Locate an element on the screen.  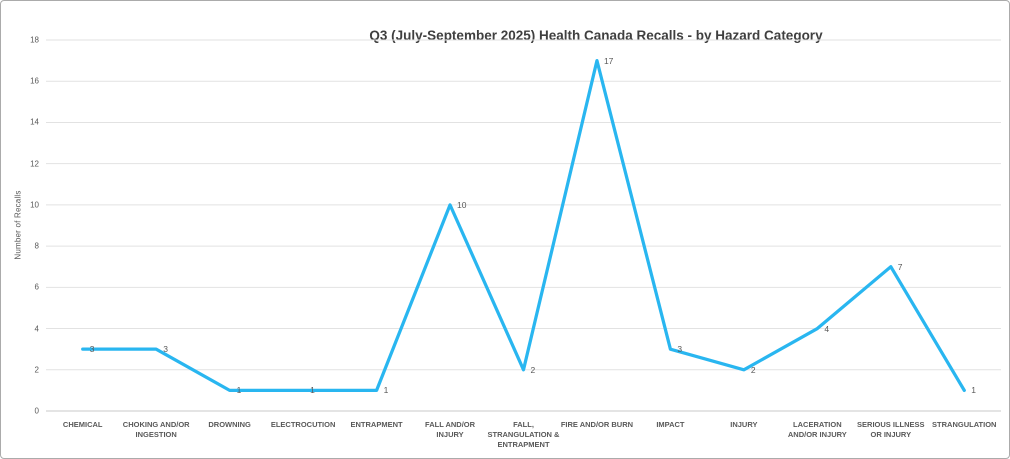
y-tick-label: 6 is located at coordinates (36, 287).